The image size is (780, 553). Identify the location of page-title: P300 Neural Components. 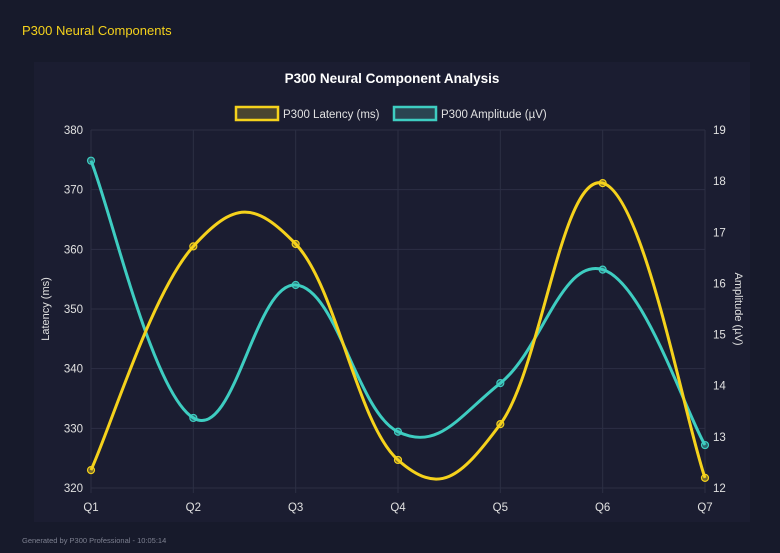
(97, 30).